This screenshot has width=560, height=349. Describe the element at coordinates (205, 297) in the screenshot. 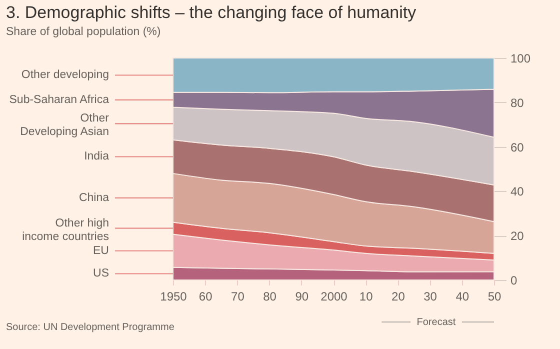

I see `x-tick-label: 60` at that location.